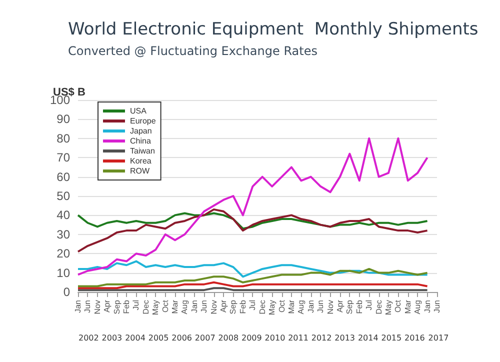 The width and height of the screenshot is (500, 362). Describe the element at coordinates (139, 111) in the screenshot. I see `legend-label: USA` at that location.